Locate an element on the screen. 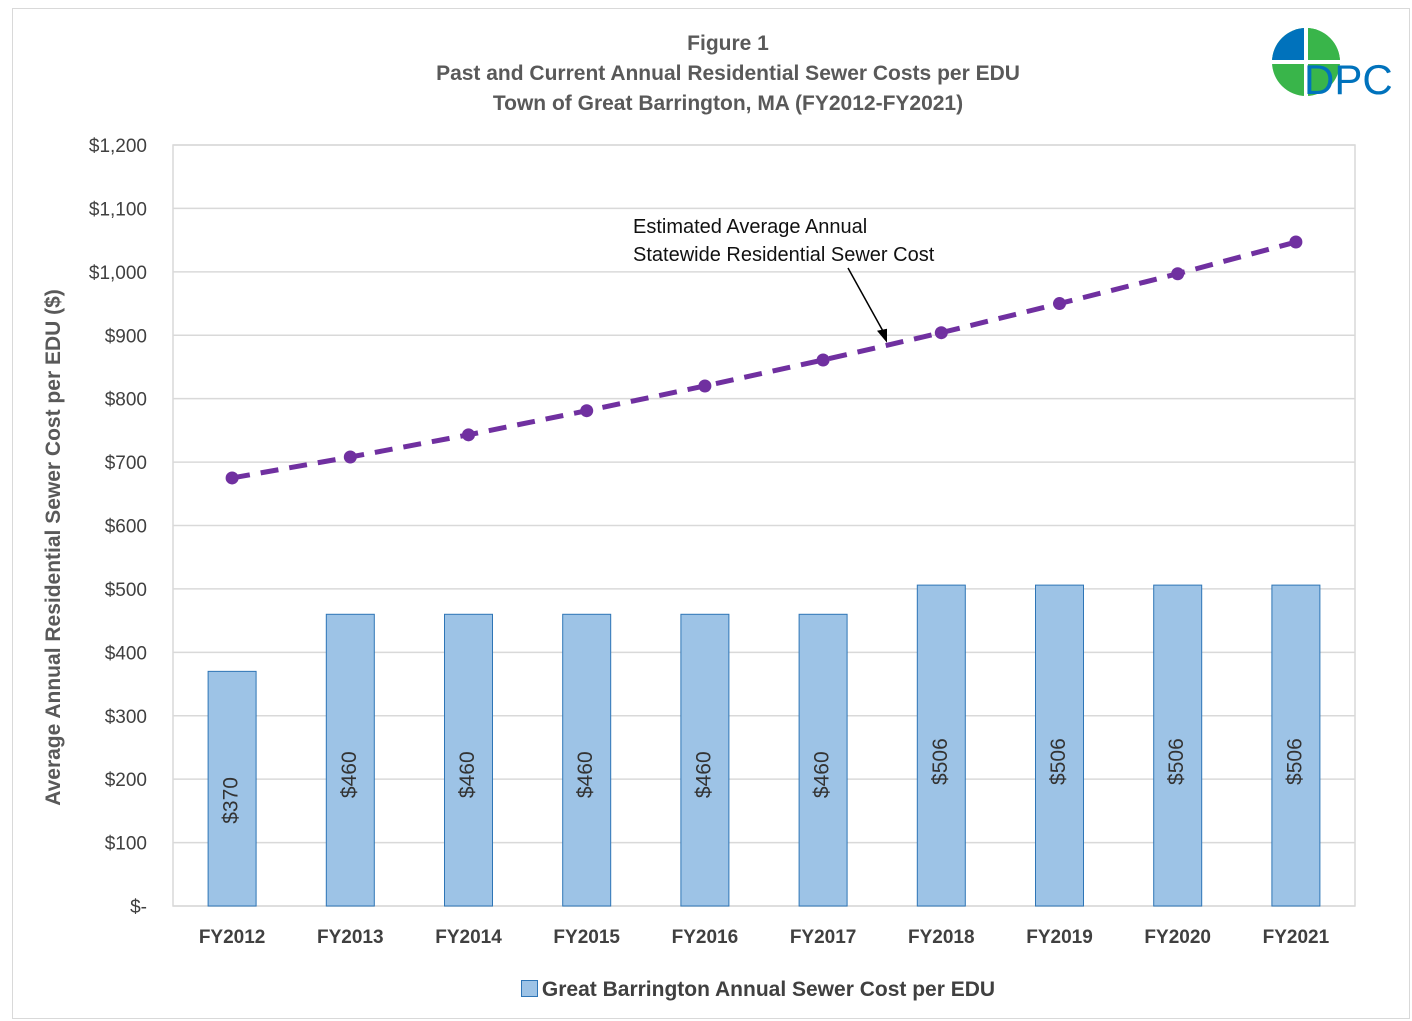 The image size is (1412, 1021). x-tick-label: FY2018 is located at coordinates (941, 937).